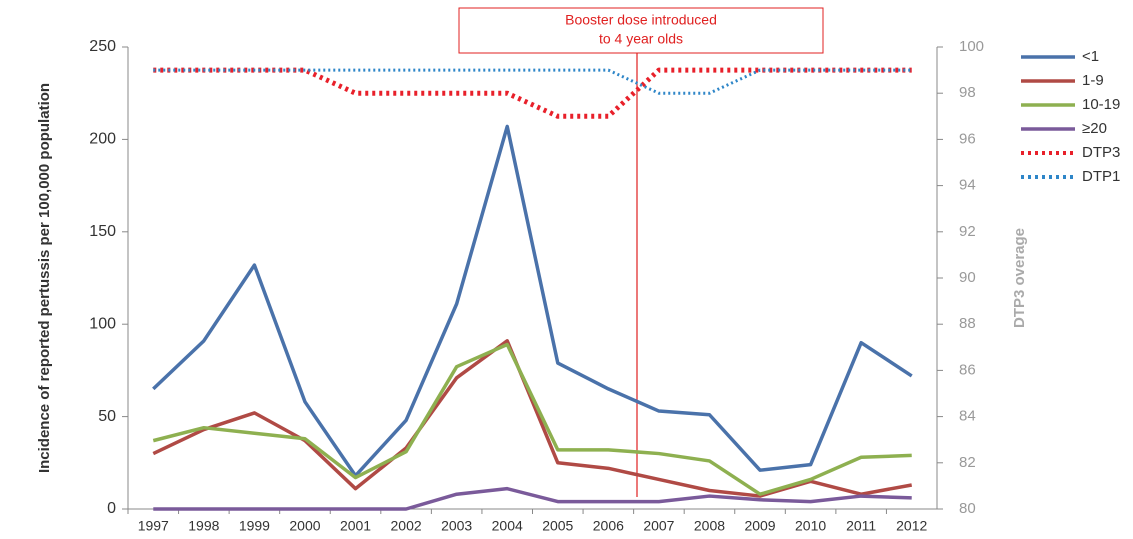 This screenshot has width=1133, height=539. Describe the element at coordinates (967, 92) in the screenshot. I see `y2-tick-label: 98` at that location.